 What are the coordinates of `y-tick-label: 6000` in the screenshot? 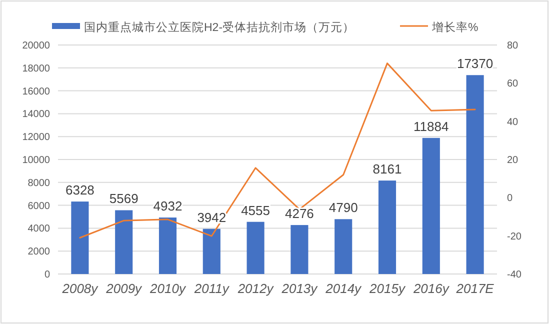 It's located at (39, 206).